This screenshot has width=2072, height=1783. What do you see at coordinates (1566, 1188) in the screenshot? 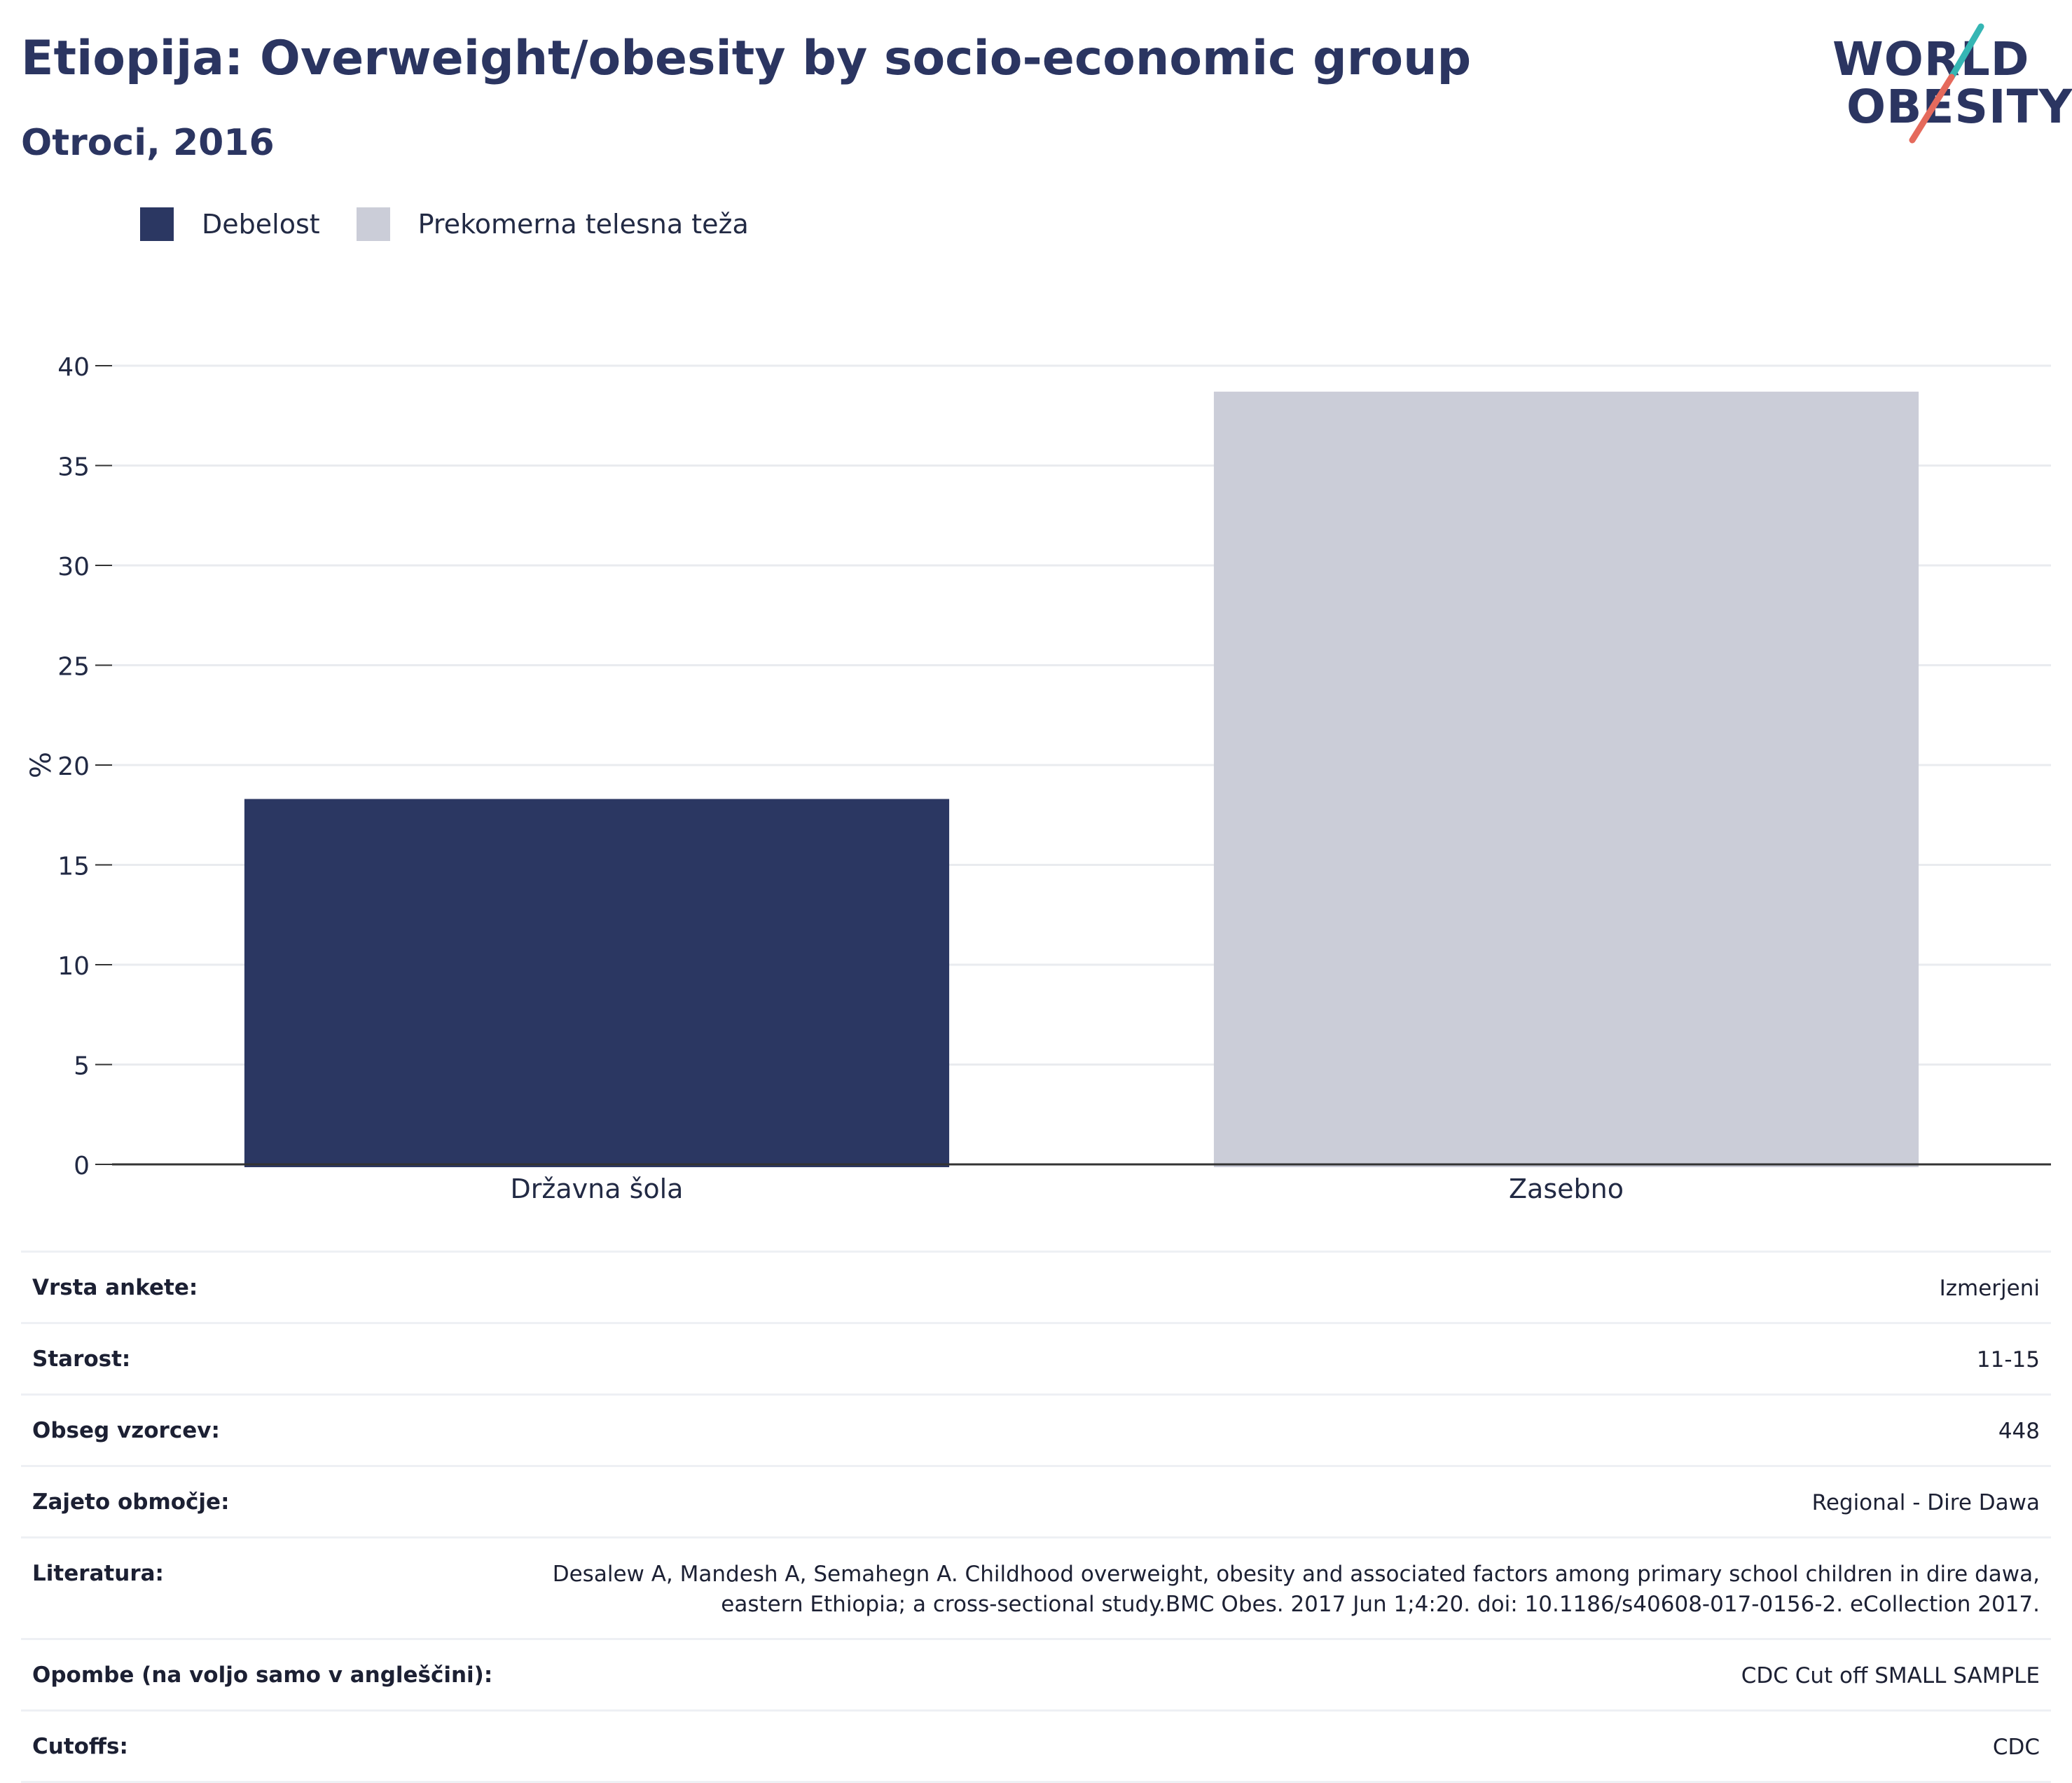
I see `x-tick-label: Zasebno` at bounding box center [1566, 1188].